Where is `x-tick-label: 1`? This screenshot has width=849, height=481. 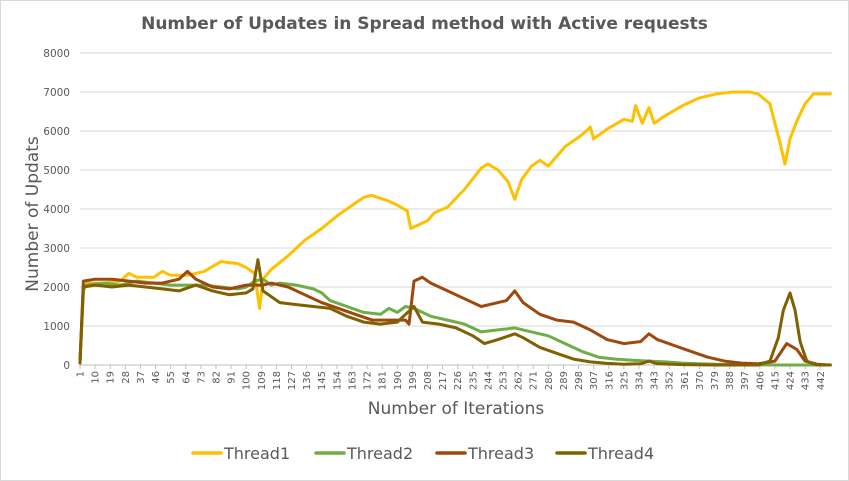
x-tick-label: 1 is located at coordinates (81, 374).